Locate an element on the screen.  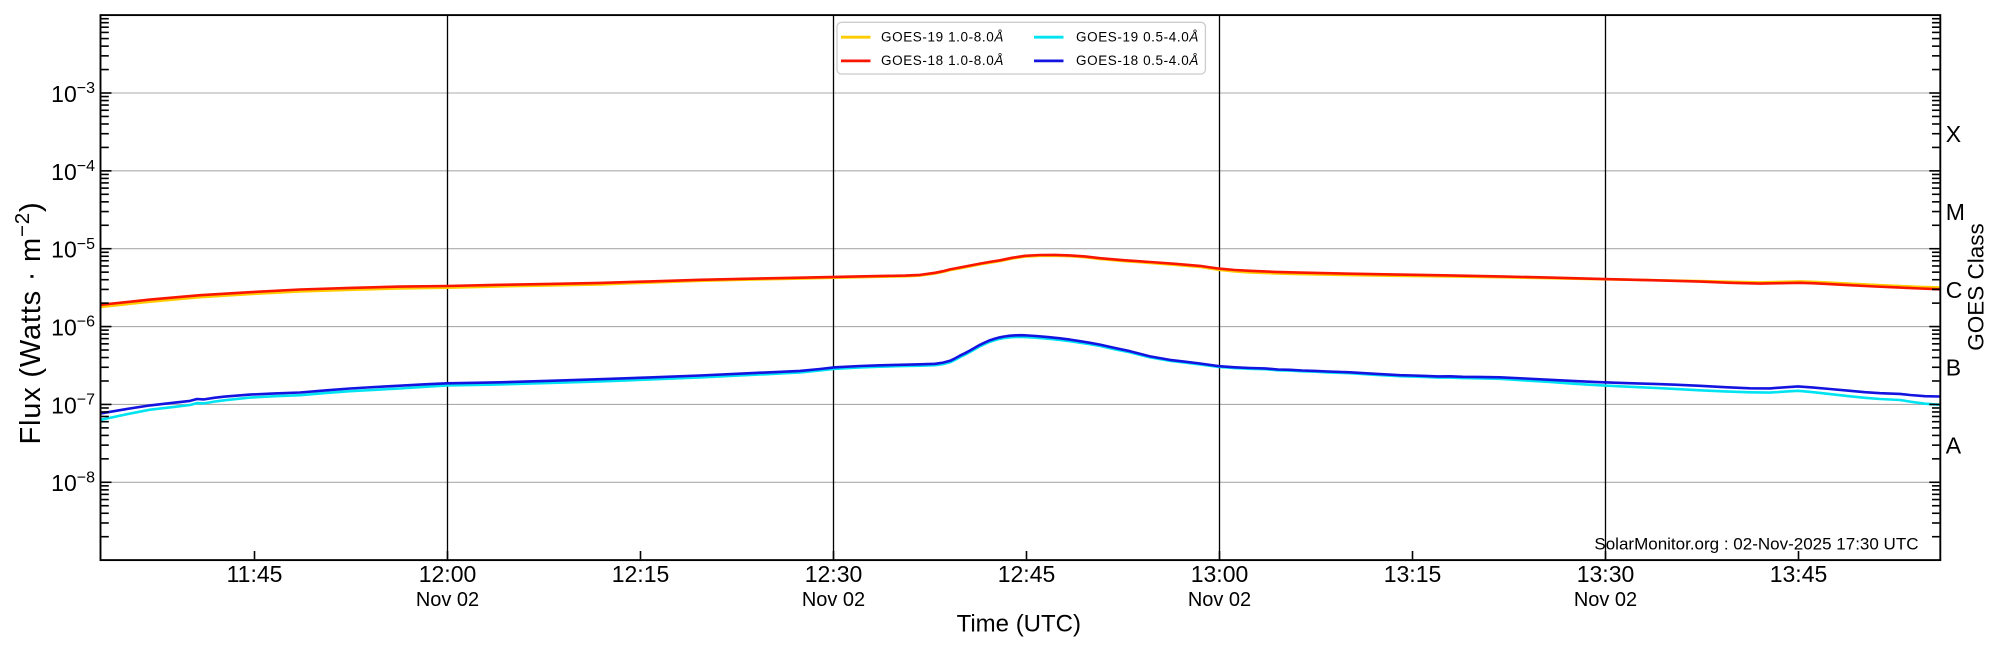
svg-text: A is located at coordinates (1954, 446).